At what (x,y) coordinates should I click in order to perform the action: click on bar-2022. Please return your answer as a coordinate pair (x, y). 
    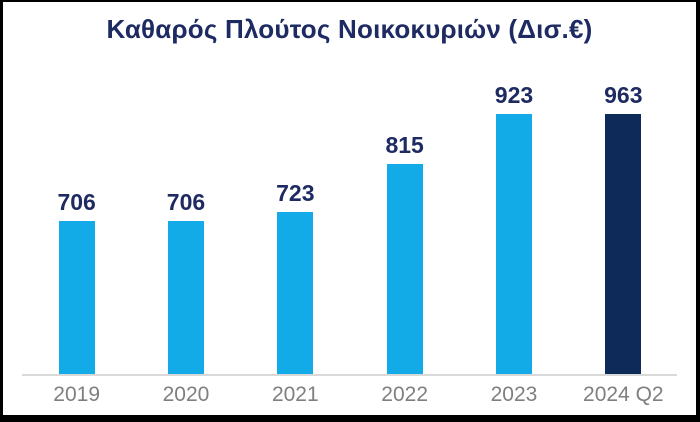
    Looking at the image, I should click on (404, 269).